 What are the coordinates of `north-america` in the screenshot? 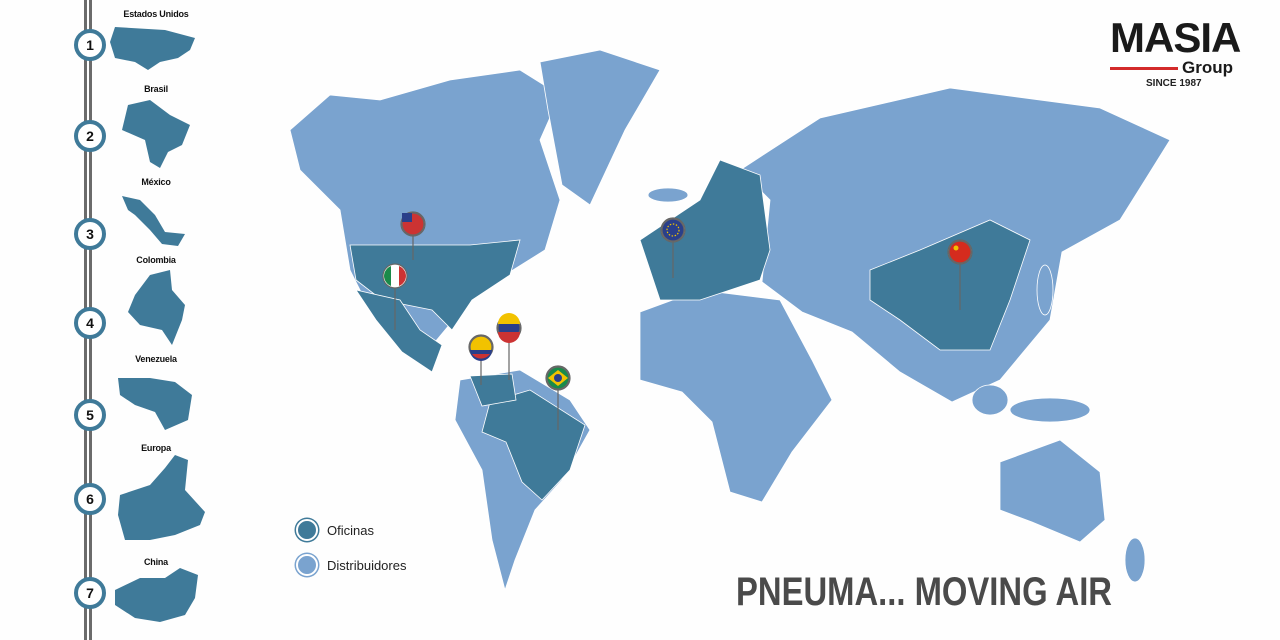 It's located at (425, 215).